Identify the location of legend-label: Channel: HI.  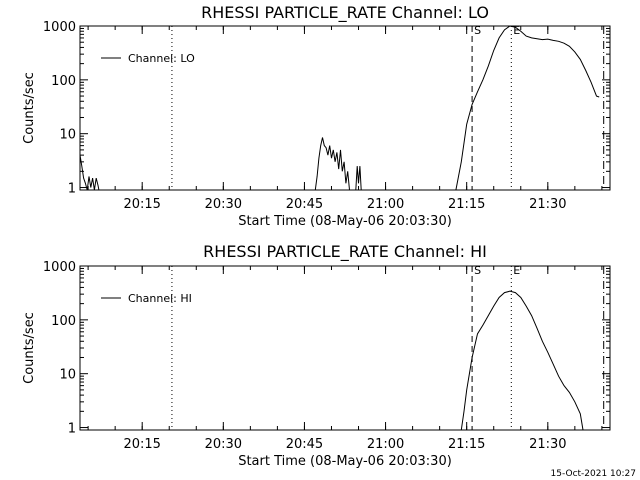
(160, 298).